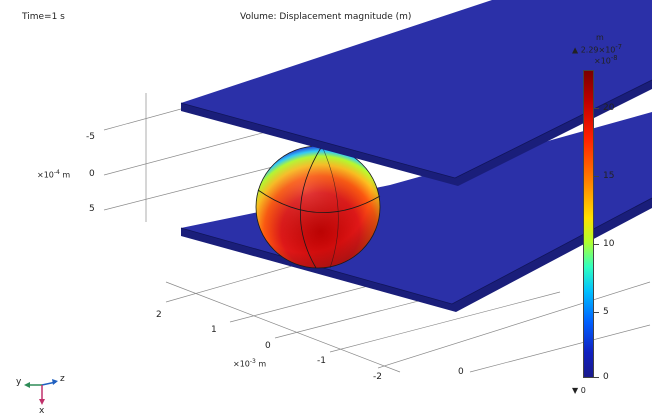 This screenshot has height=418, width=652. I want to click on depth-tick-label: 0, so click(268, 346).